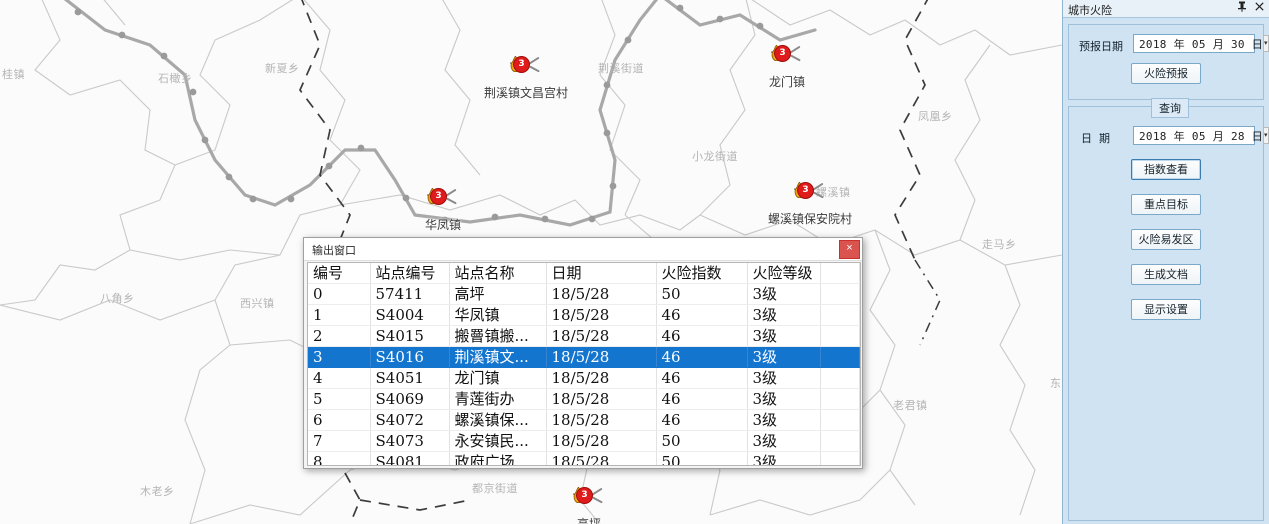 This screenshot has height=524, width=1269. I want to click on query-button-3: 生成文档, so click(1166, 274).